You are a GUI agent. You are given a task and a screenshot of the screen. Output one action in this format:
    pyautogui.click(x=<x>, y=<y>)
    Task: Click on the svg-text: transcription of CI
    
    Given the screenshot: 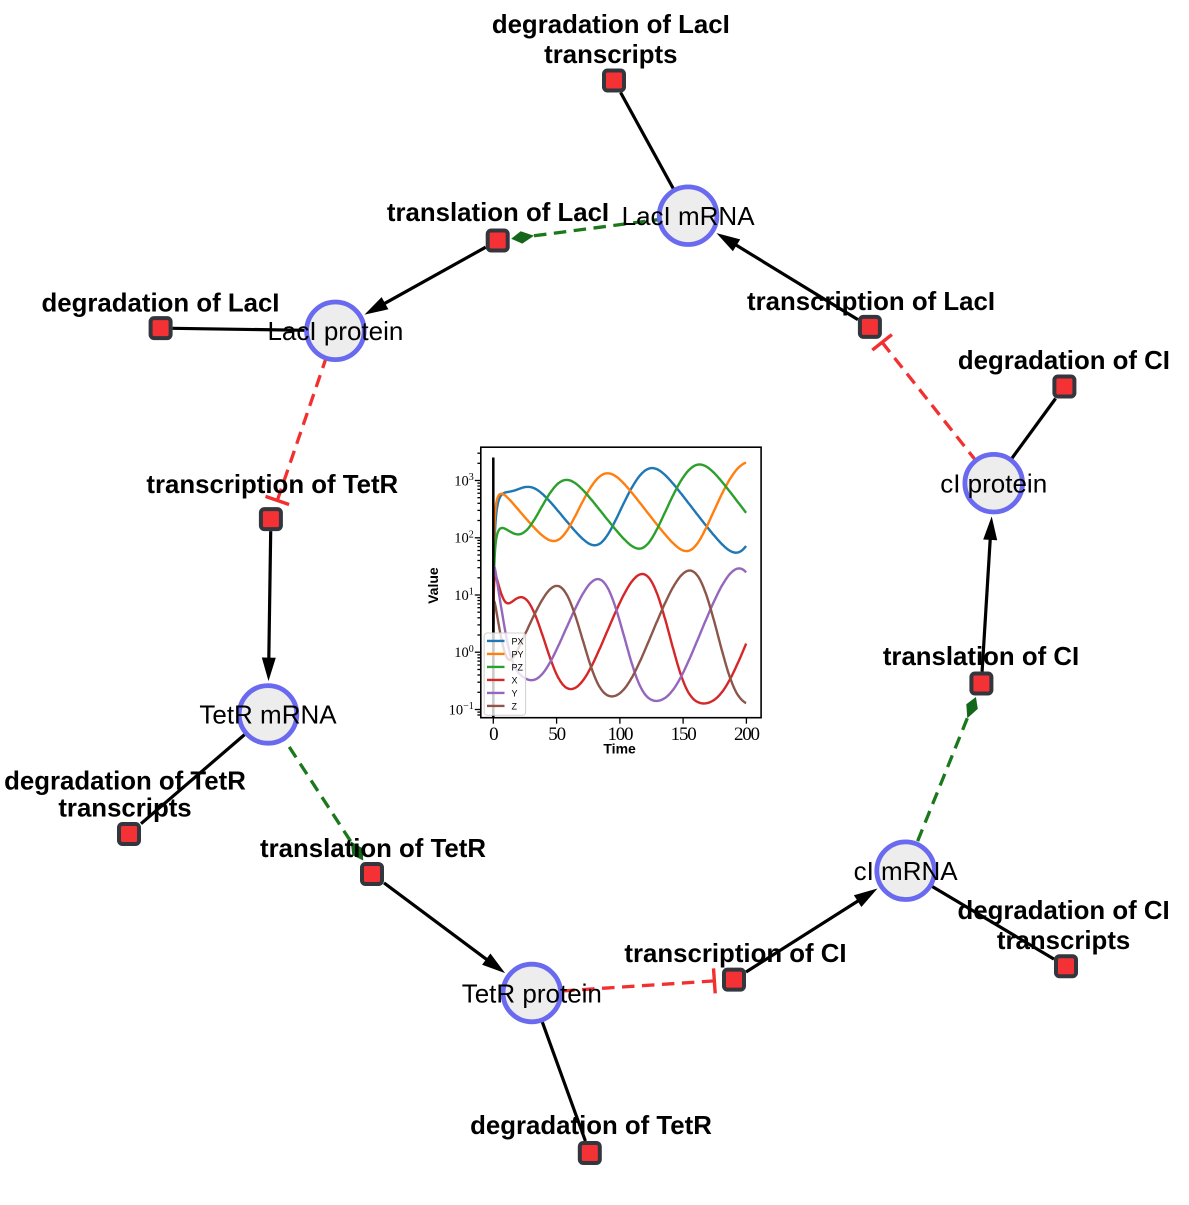 What is the action you would take?
    pyautogui.click(x=735, y=954)
    